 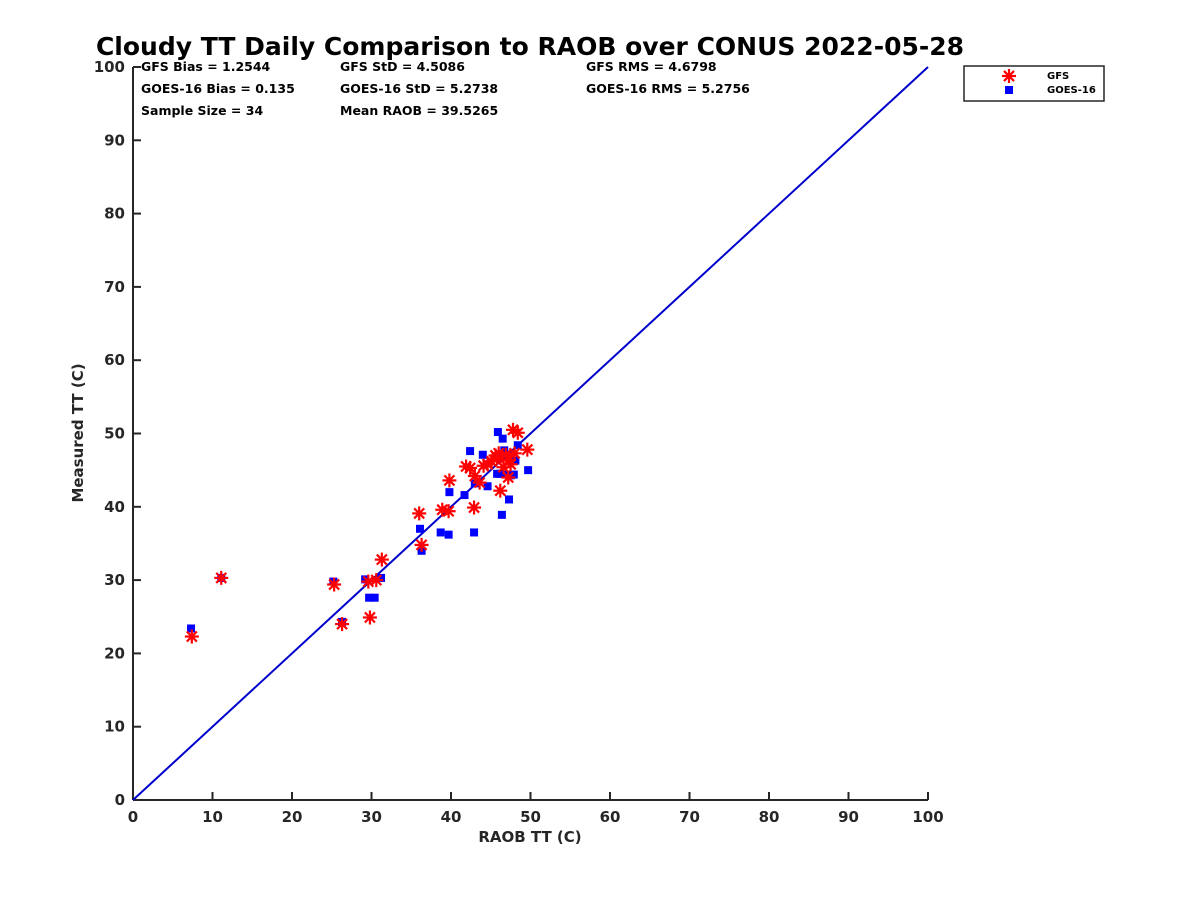 What do you see at coordinates (1071, 90) in the screenshot?
I see `legend-goes-label: GOES-16` at bounding box center [1071, 90].